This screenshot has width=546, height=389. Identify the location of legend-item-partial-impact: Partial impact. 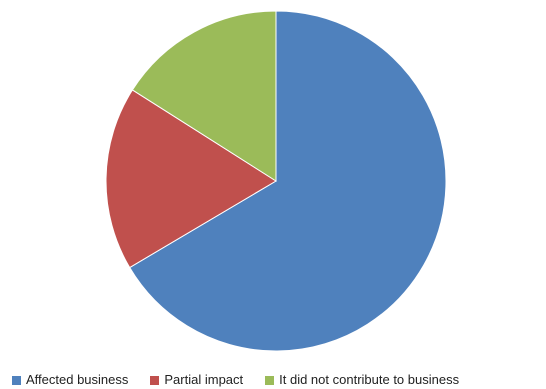
(196, 380).